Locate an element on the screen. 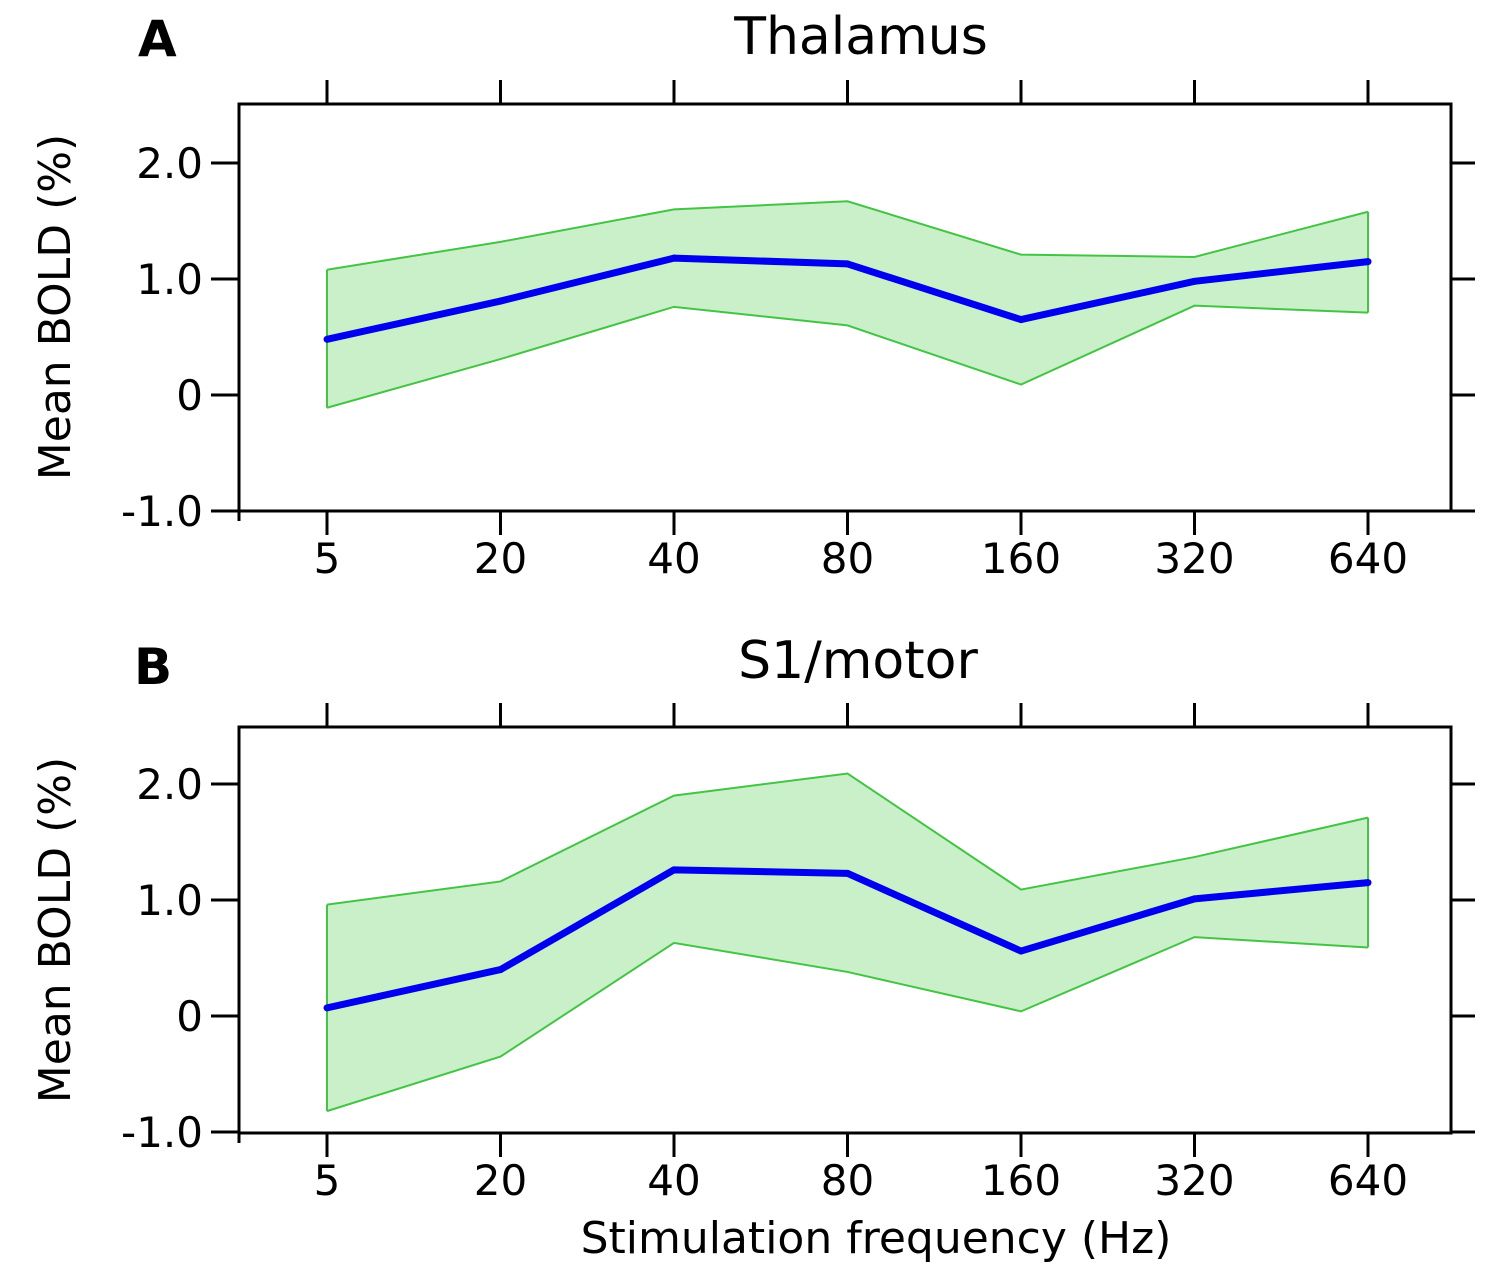 The height and width of the screenshot is (1264, 1488). confidence-band is located at coordinates (847, 304).